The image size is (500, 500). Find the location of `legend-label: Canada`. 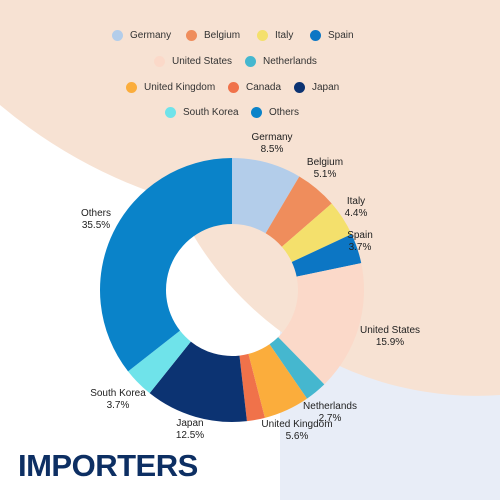

legend-label: Canada is located at coordinates (264, 87).